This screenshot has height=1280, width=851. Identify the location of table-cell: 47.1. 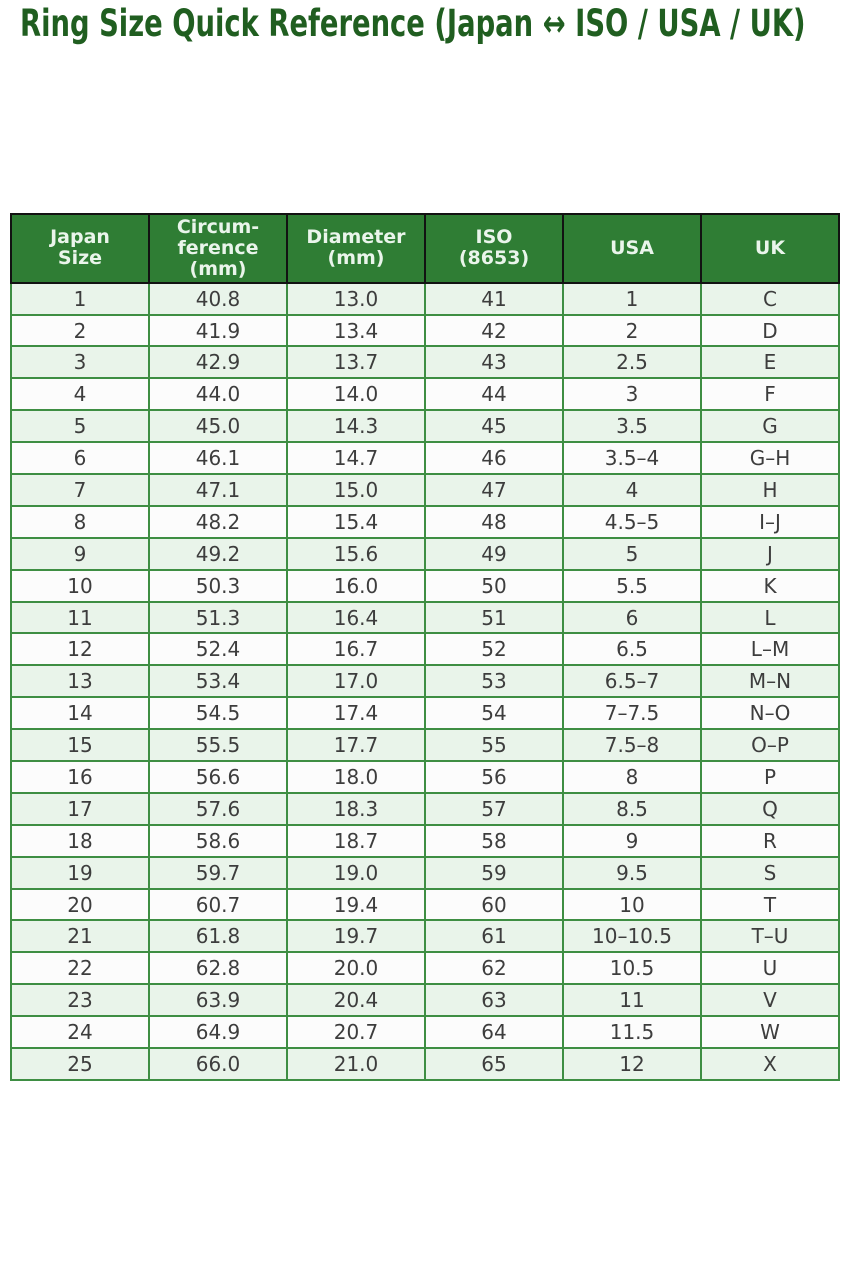
(218, 490).